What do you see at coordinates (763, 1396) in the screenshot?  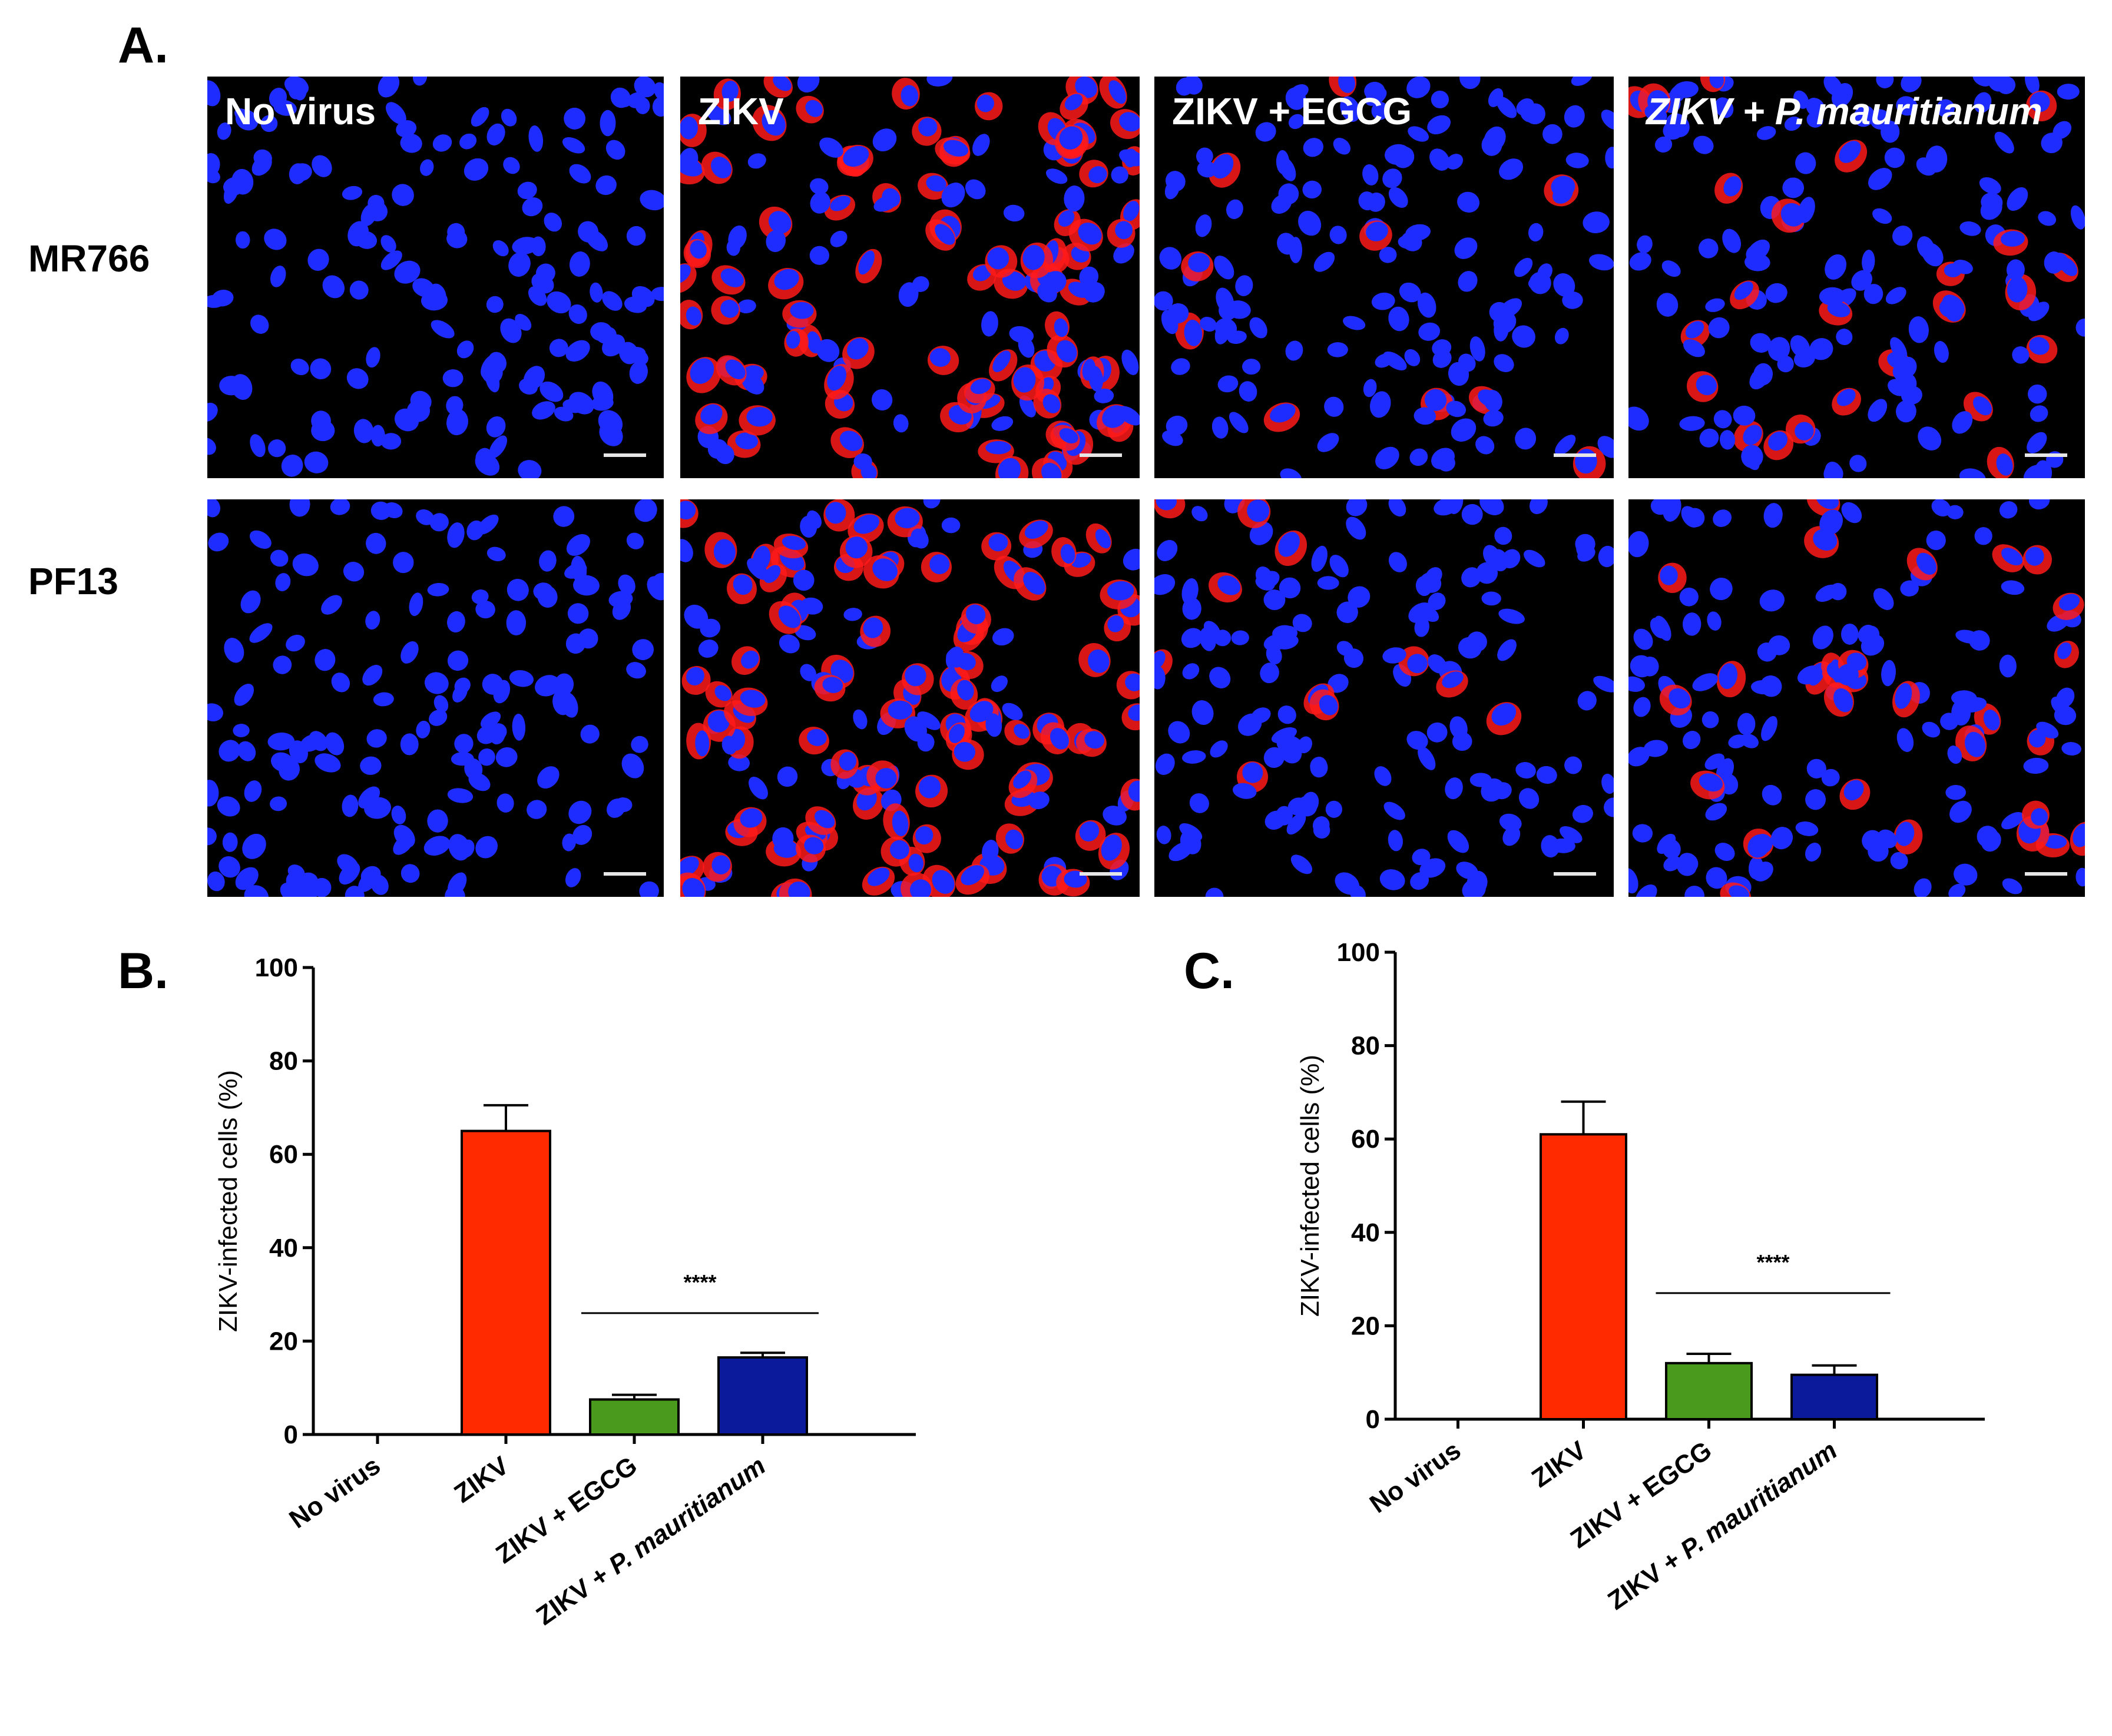 I see `bar` at bounding box center [763, 1396].